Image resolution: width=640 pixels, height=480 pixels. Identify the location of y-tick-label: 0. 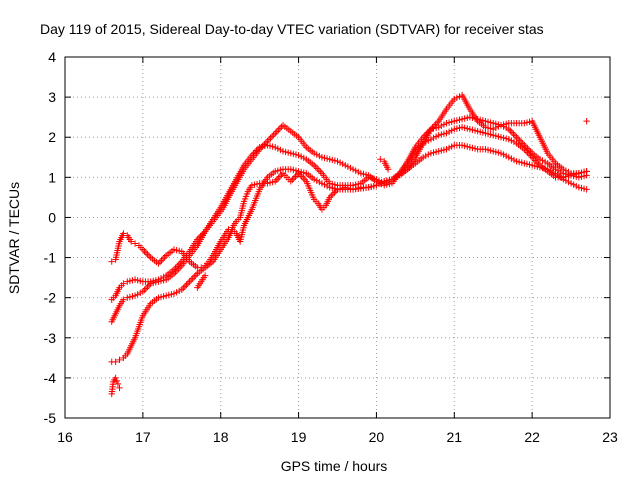
(52, 217).